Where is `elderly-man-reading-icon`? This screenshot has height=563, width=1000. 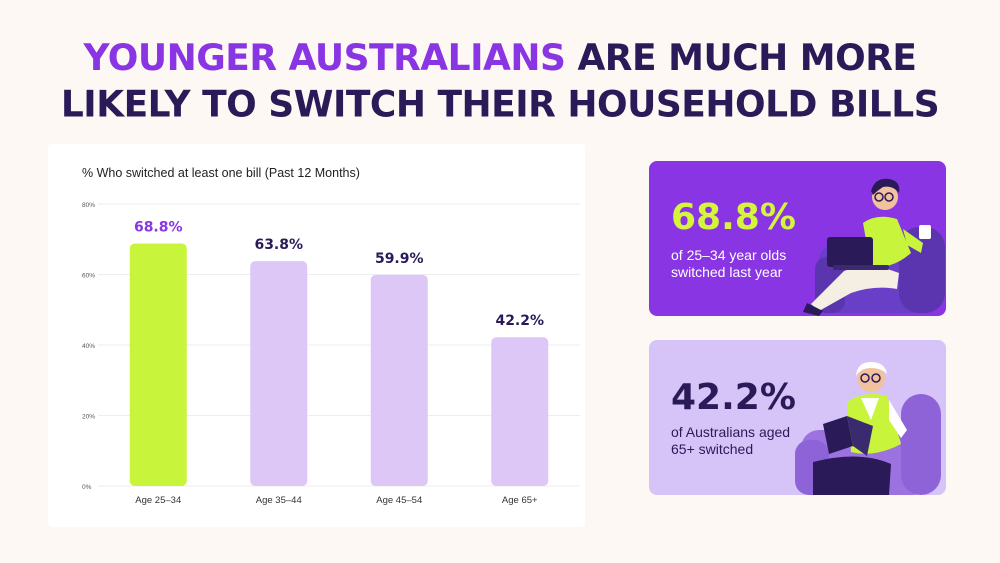
elderly-man-reading-icon is located at coordinates (868, 428).